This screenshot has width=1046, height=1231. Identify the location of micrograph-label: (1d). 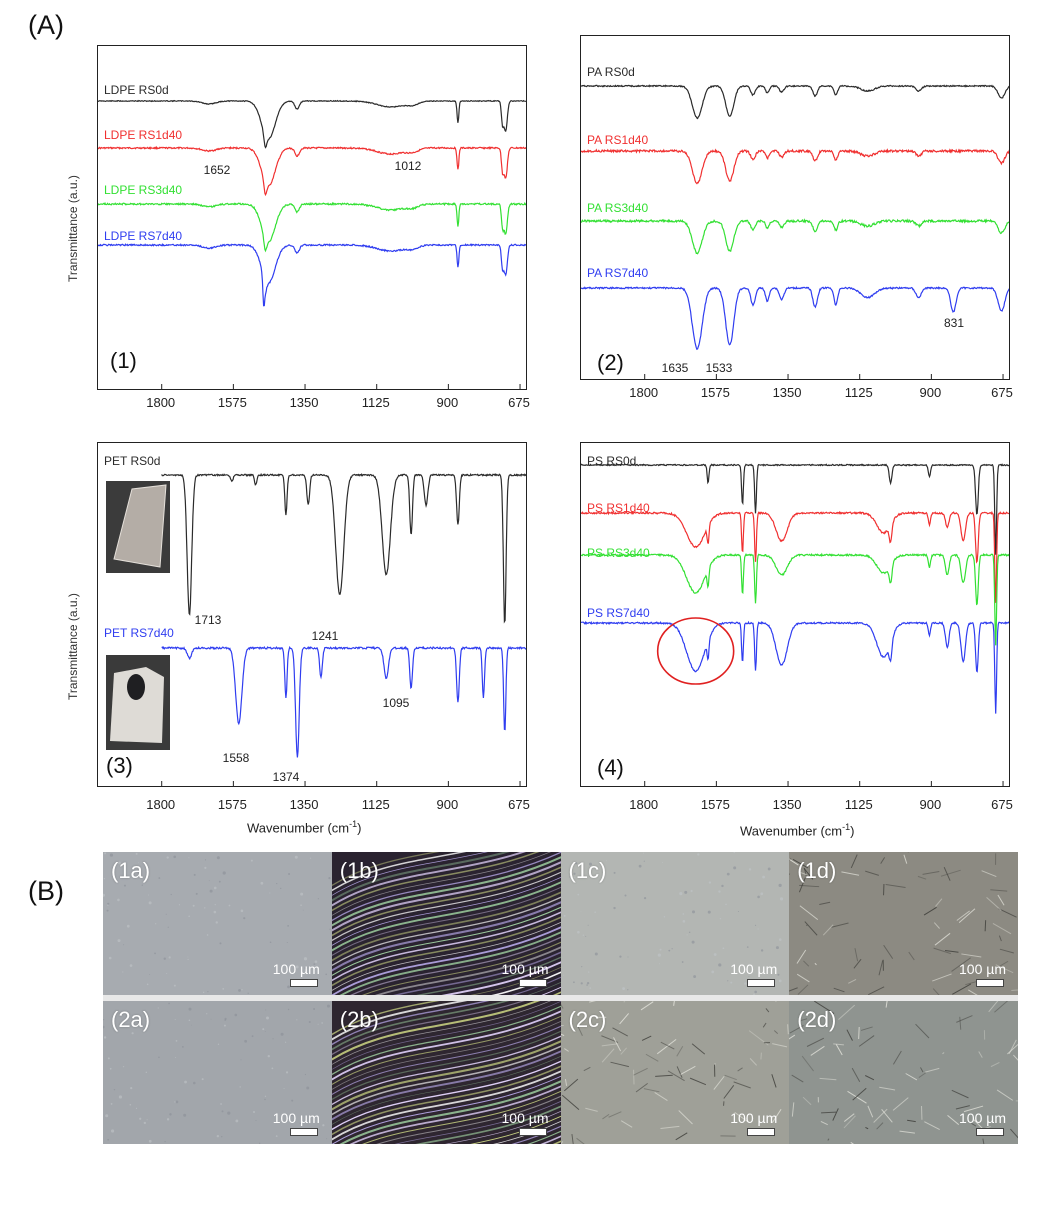
(817, 870).